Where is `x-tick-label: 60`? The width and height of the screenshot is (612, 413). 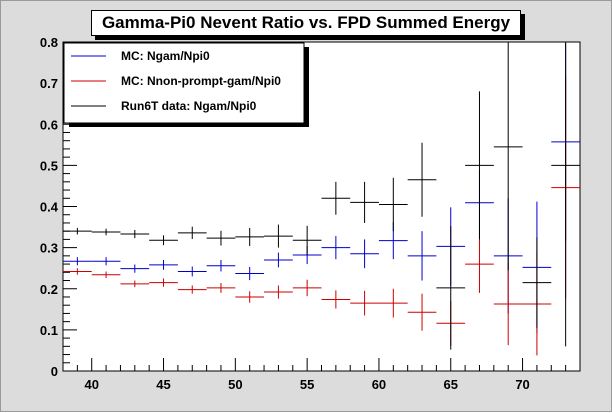
x-tick-label: 60 is located at coordinates (379, 384).